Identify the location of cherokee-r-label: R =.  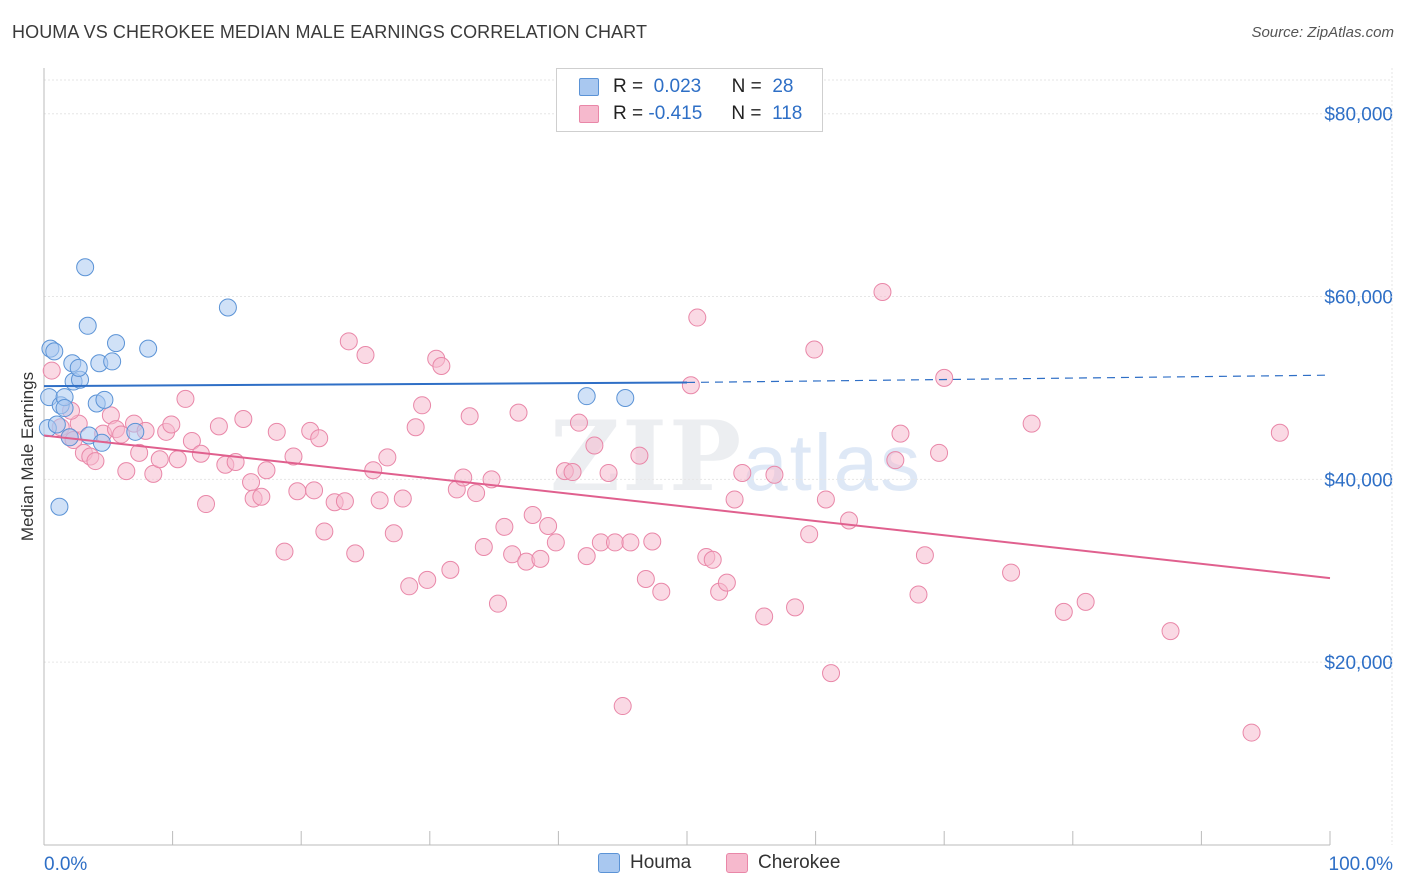
(628, 113).